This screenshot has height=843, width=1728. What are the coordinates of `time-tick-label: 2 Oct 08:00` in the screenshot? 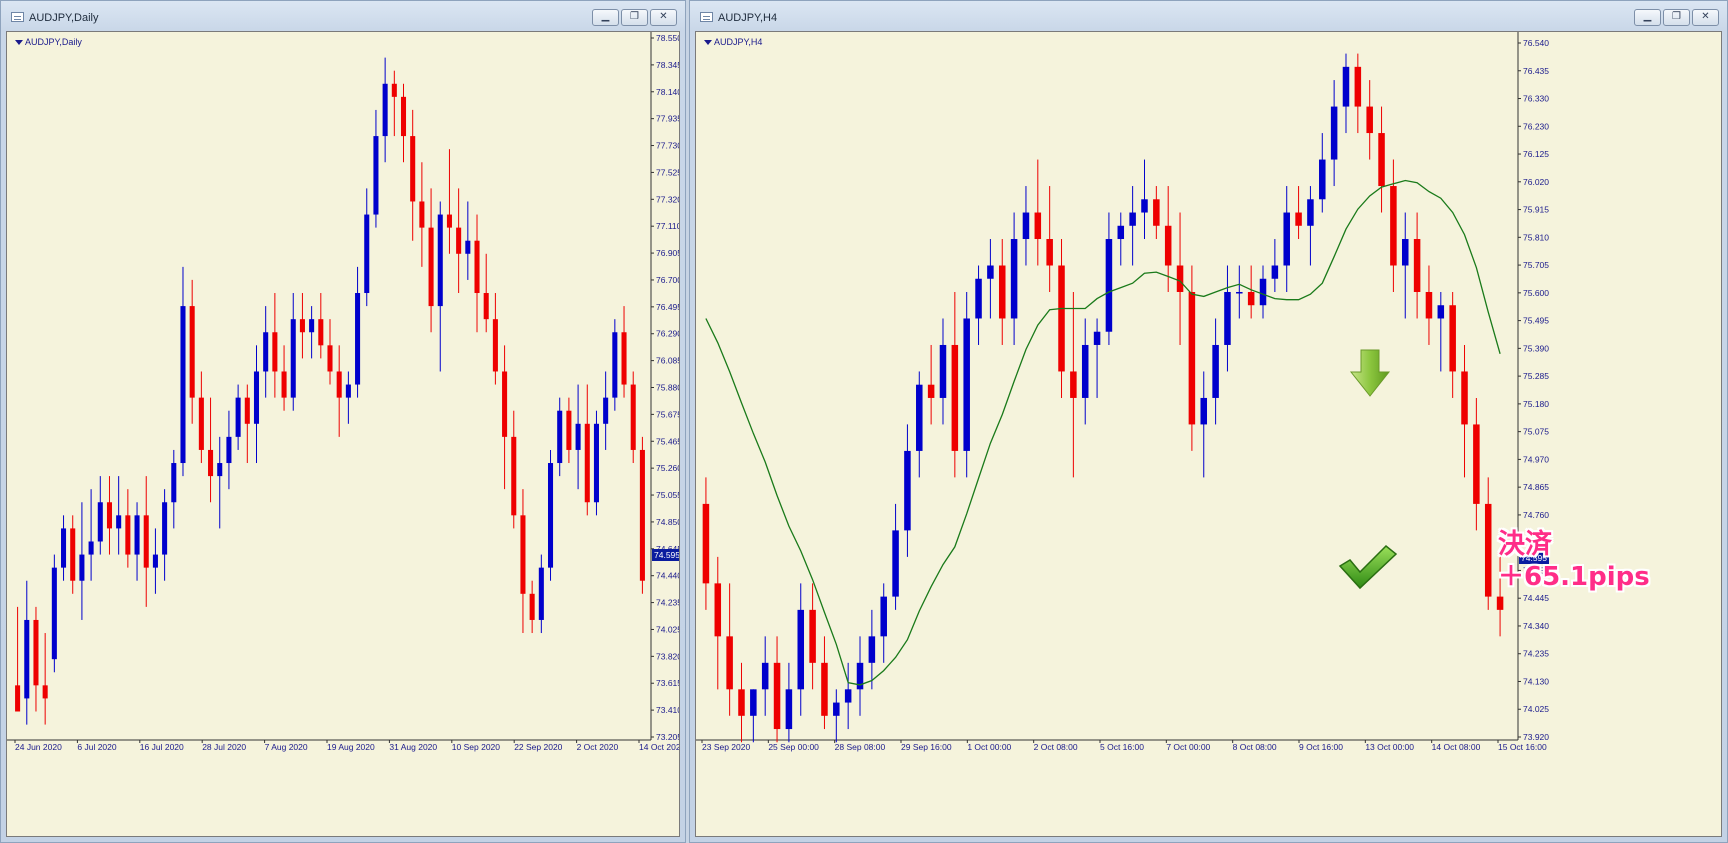 It's located at (1056, 747).